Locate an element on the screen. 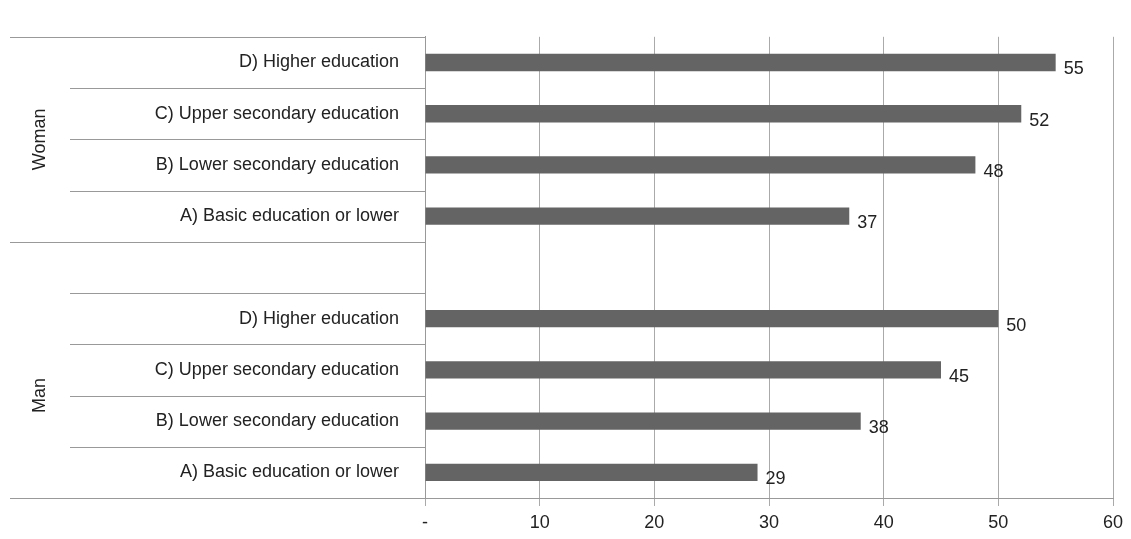  x-tick-label: 30 is located at coordinates (769, 521).